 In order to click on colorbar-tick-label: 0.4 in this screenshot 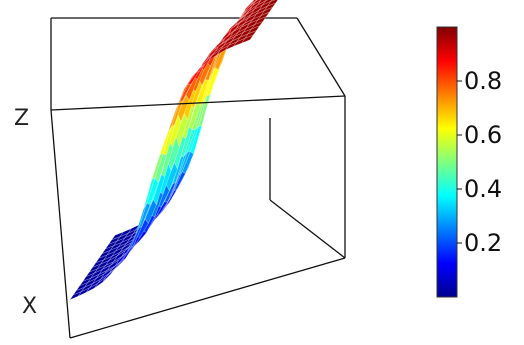, I will do `click(483, 189)`.